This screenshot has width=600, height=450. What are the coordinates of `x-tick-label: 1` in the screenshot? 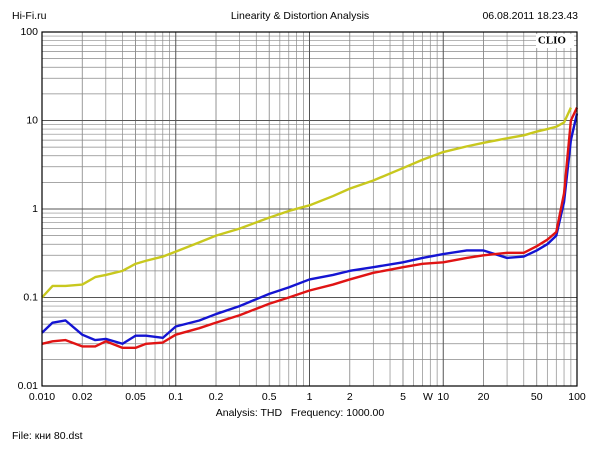 It's located at (310, 397).